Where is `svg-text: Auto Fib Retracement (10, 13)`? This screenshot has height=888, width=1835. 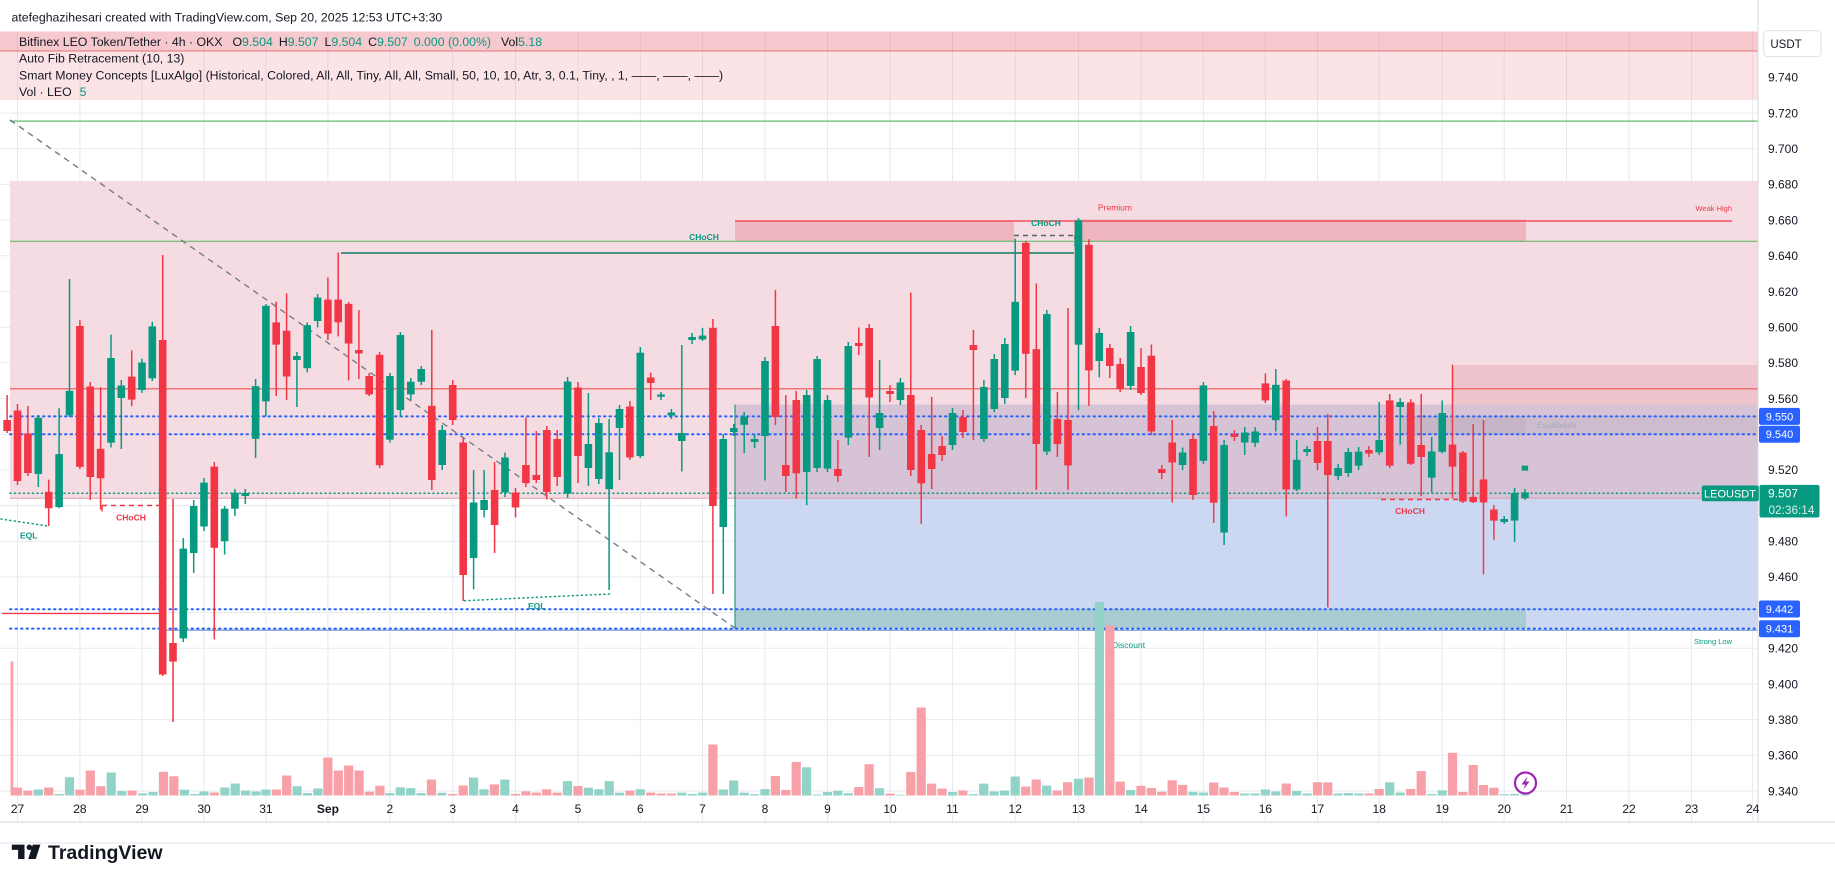
svg-text: Auto Fib Retracement (10, 13) is located at coordinates (101, 59).